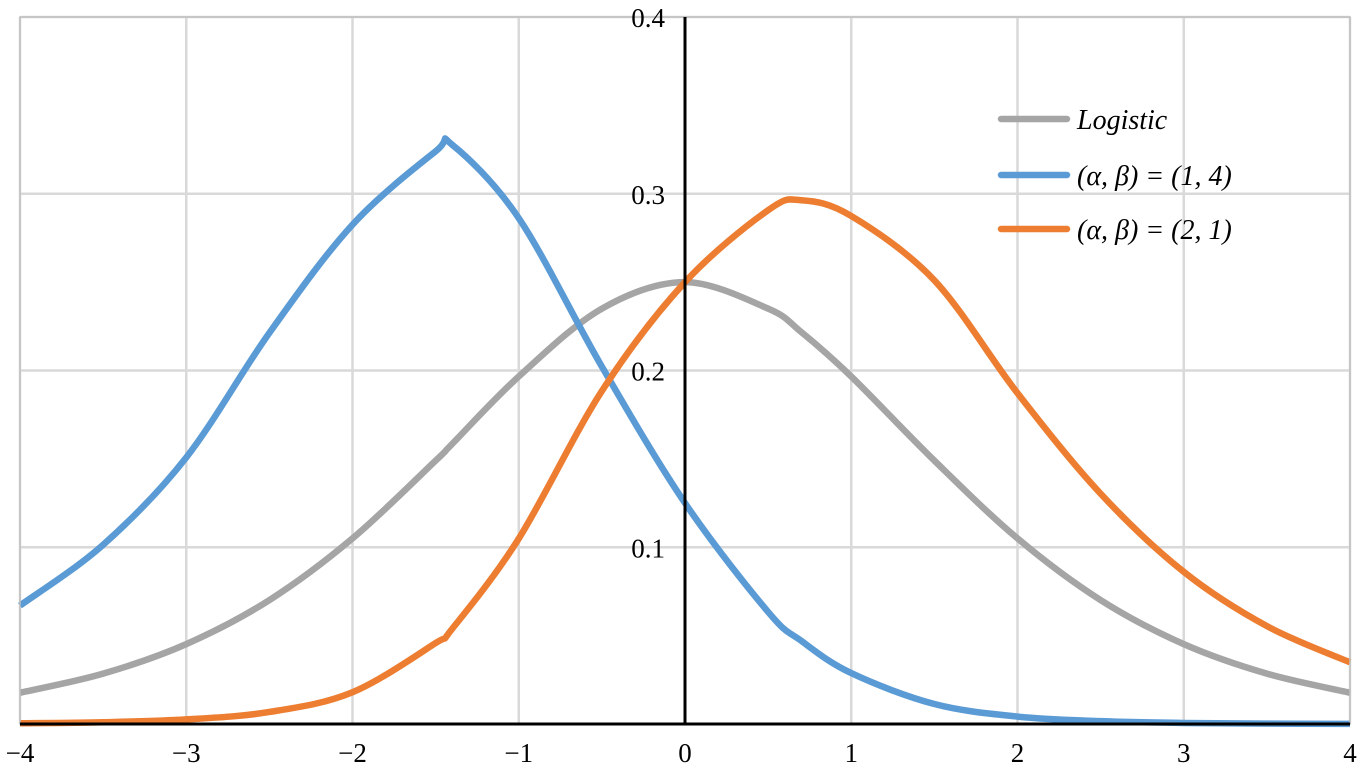 This screenshot has width=1361, height=778. What do you see at coordinates (20, 753) in the screenshot?
I see `x-tick-label: −4` at bounding box center [20, 753].